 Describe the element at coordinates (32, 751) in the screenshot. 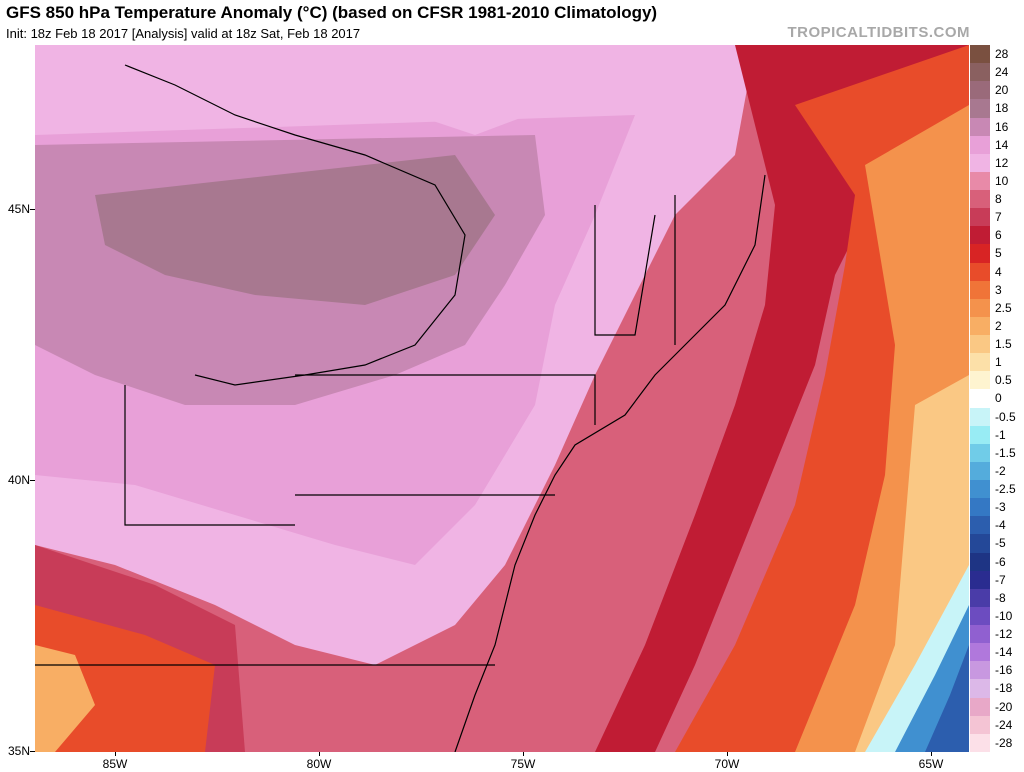

I see `lat-tick-35n` at that location.